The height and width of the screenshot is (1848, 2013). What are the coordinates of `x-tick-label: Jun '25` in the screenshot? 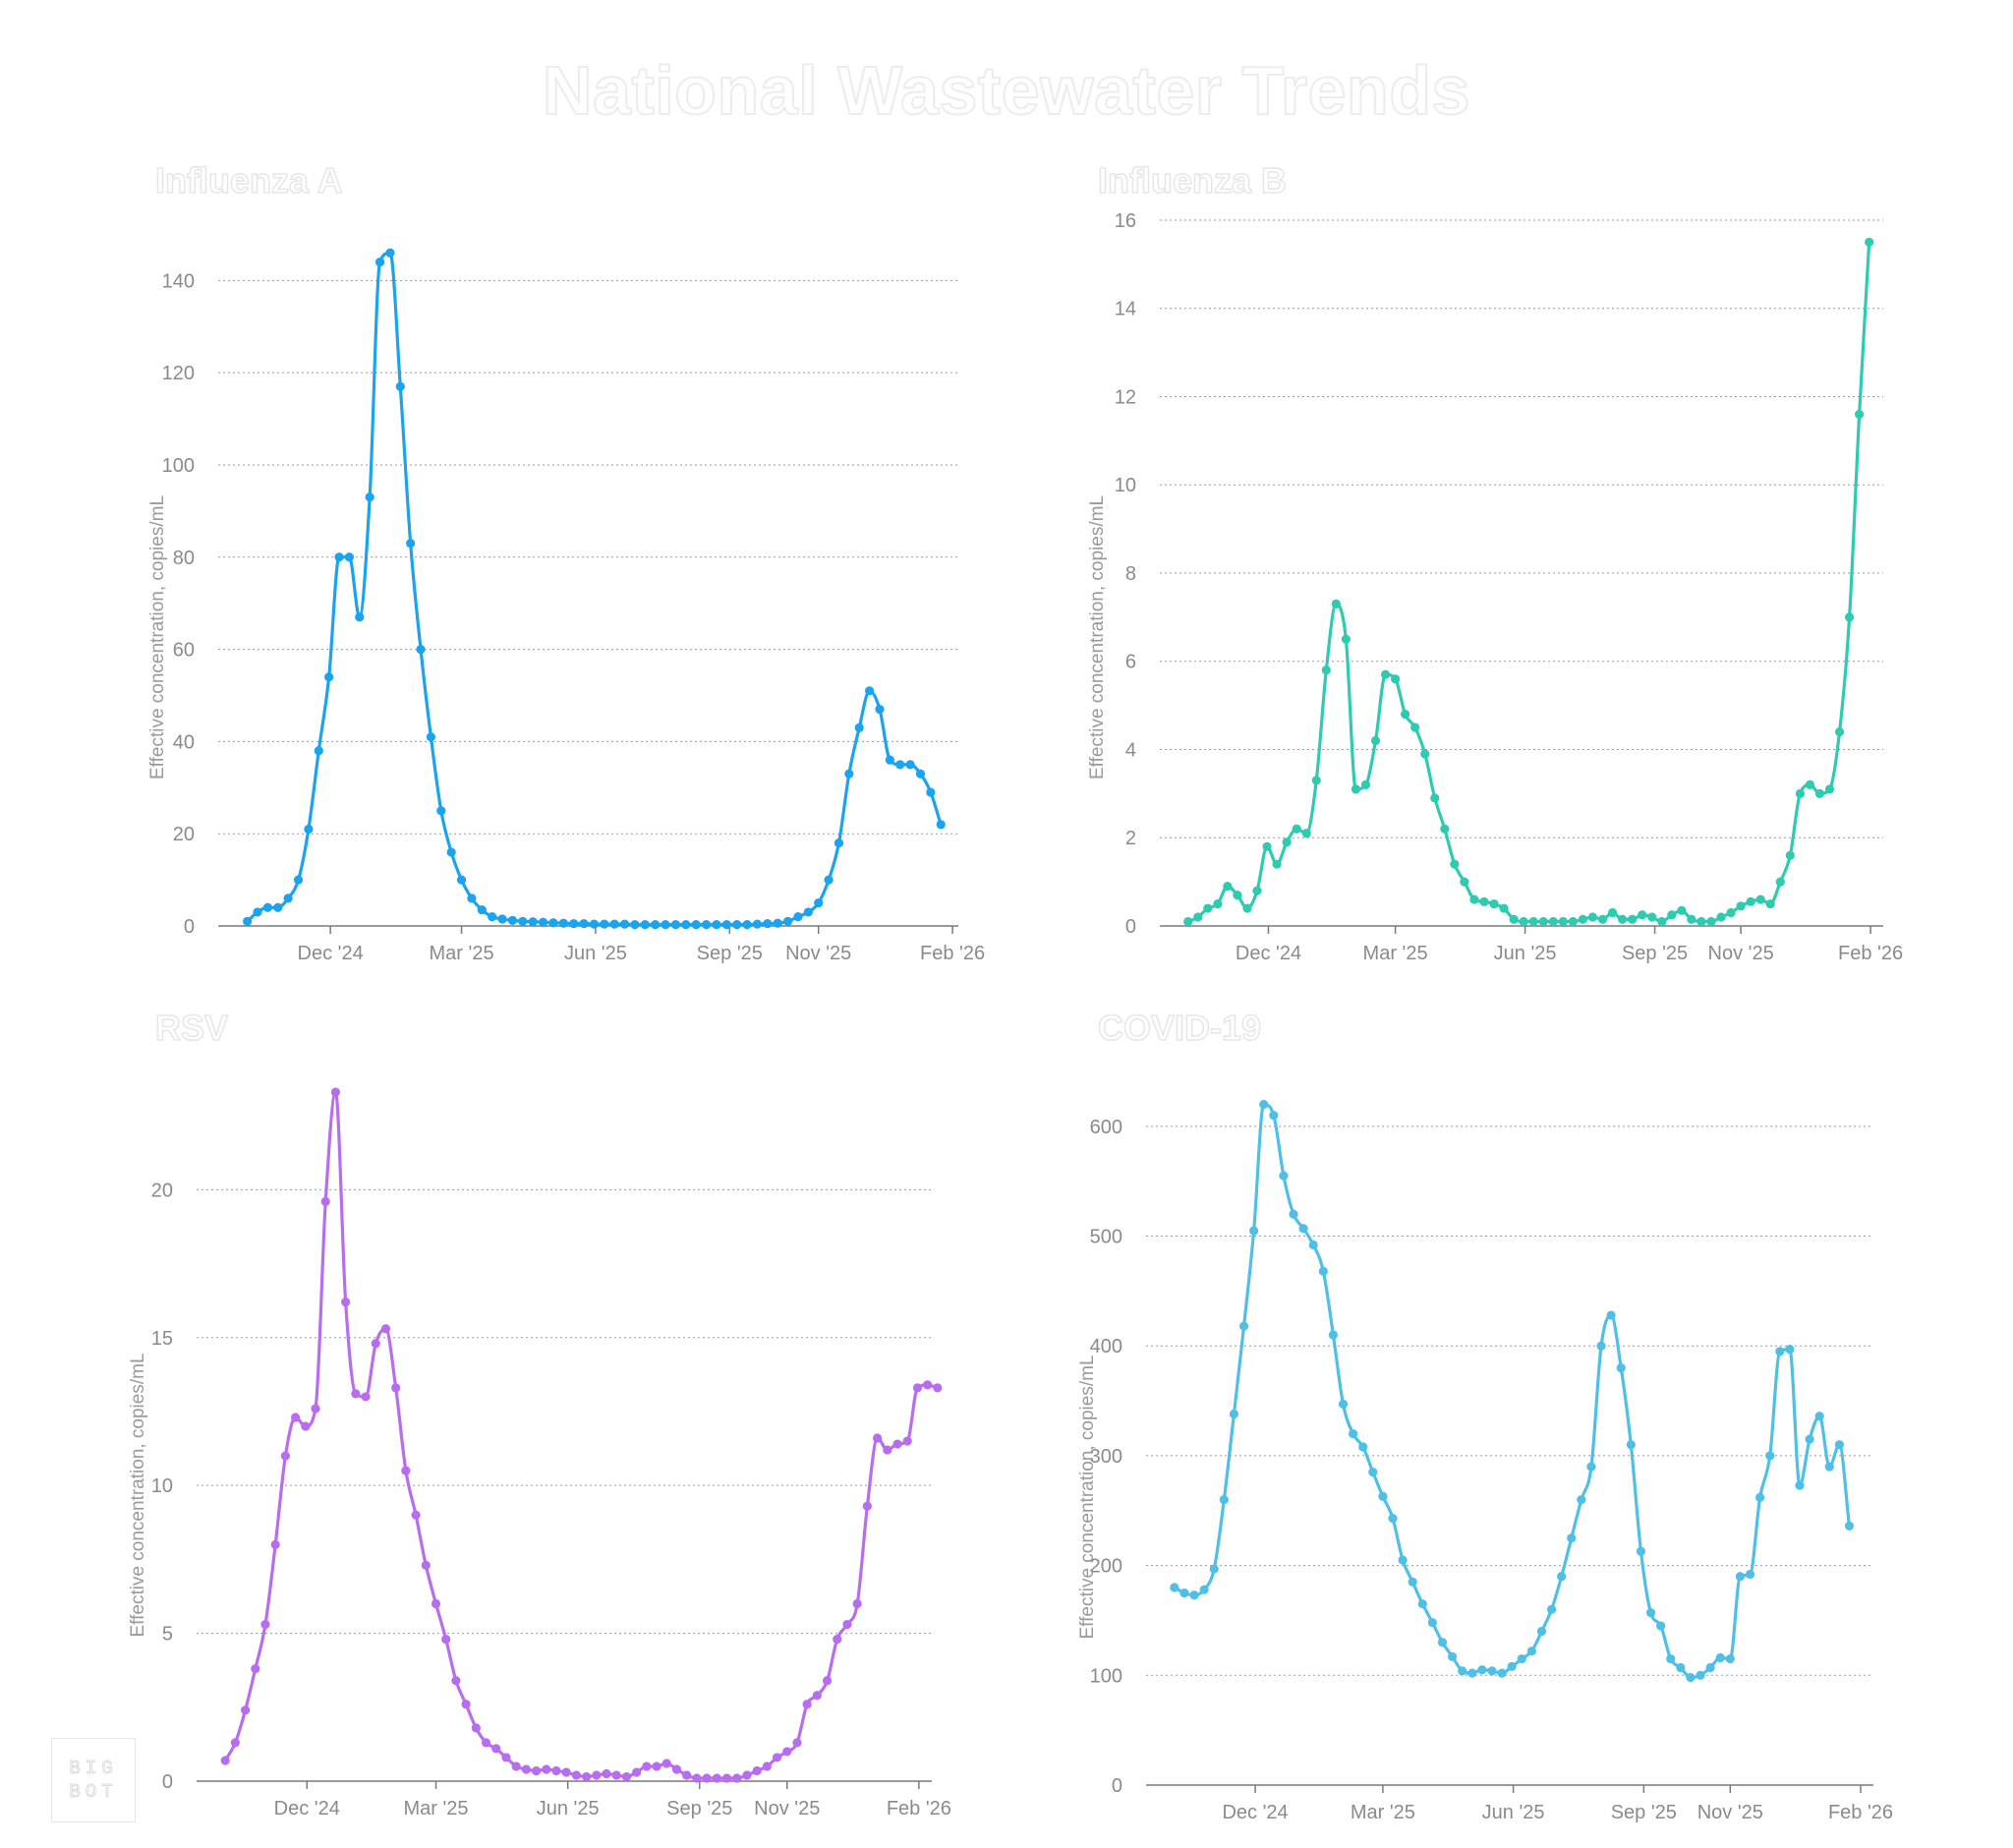 It's located at (1525, 953).